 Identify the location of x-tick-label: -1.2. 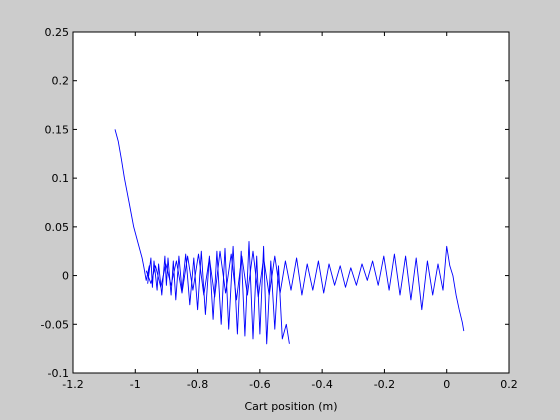
(72, 384).